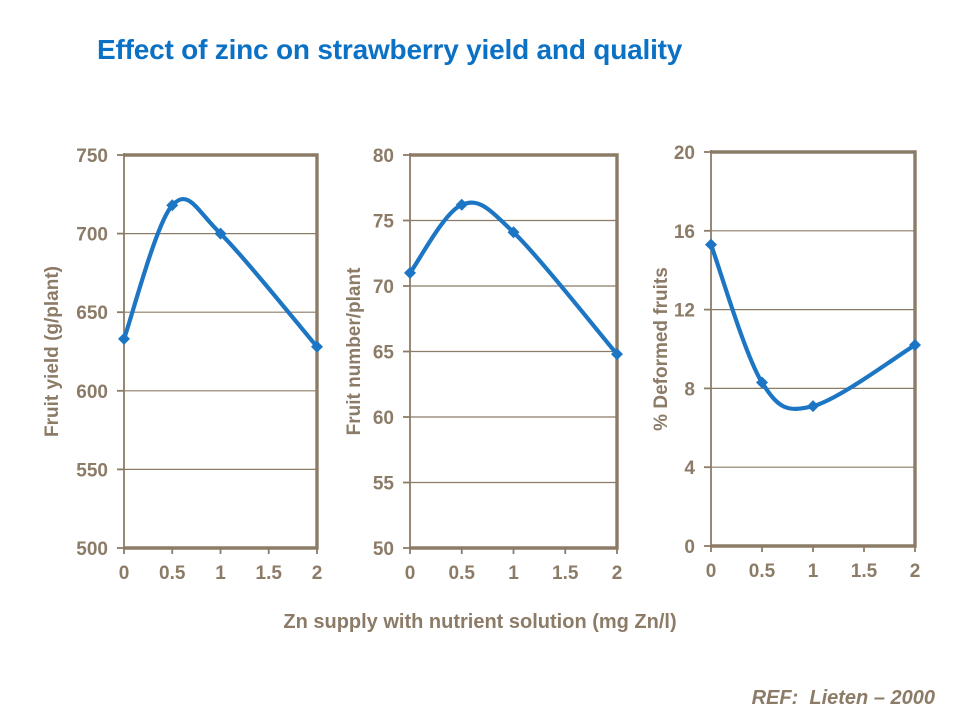 The height and width of the screenshot is (720, 960). I want to click on y-tick-label: 650, so click(92, 313).